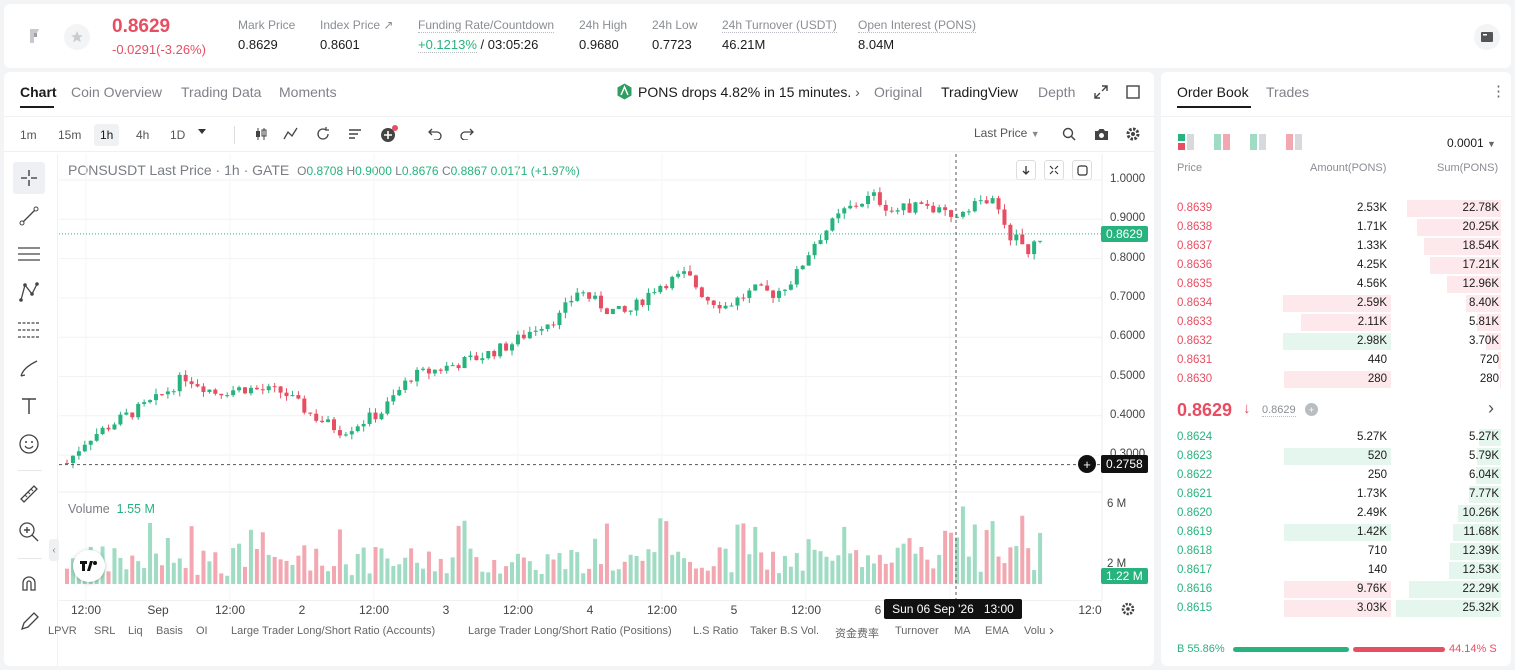  Describe the element at coordinates (1336, 532) in the screenshot. I see `bid-row: 0.8619 1.42K 11.68K` at that location.